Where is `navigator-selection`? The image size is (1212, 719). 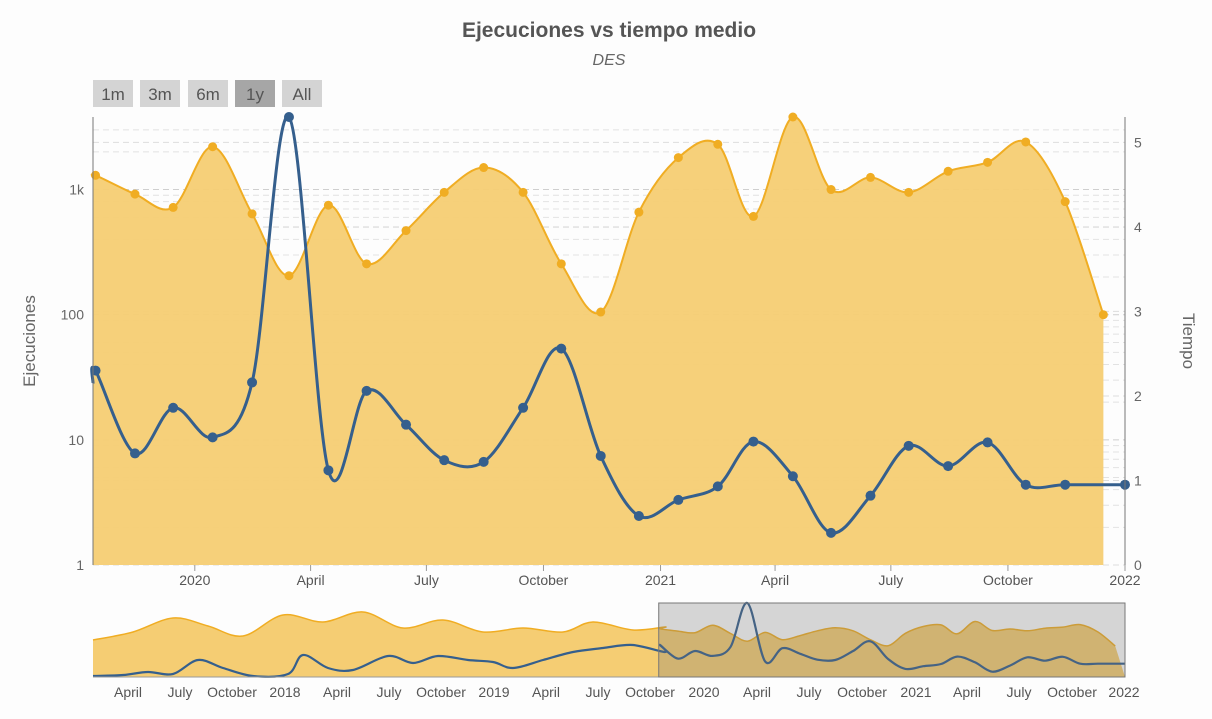 navigator-selection is located at coordinates (892, 640).